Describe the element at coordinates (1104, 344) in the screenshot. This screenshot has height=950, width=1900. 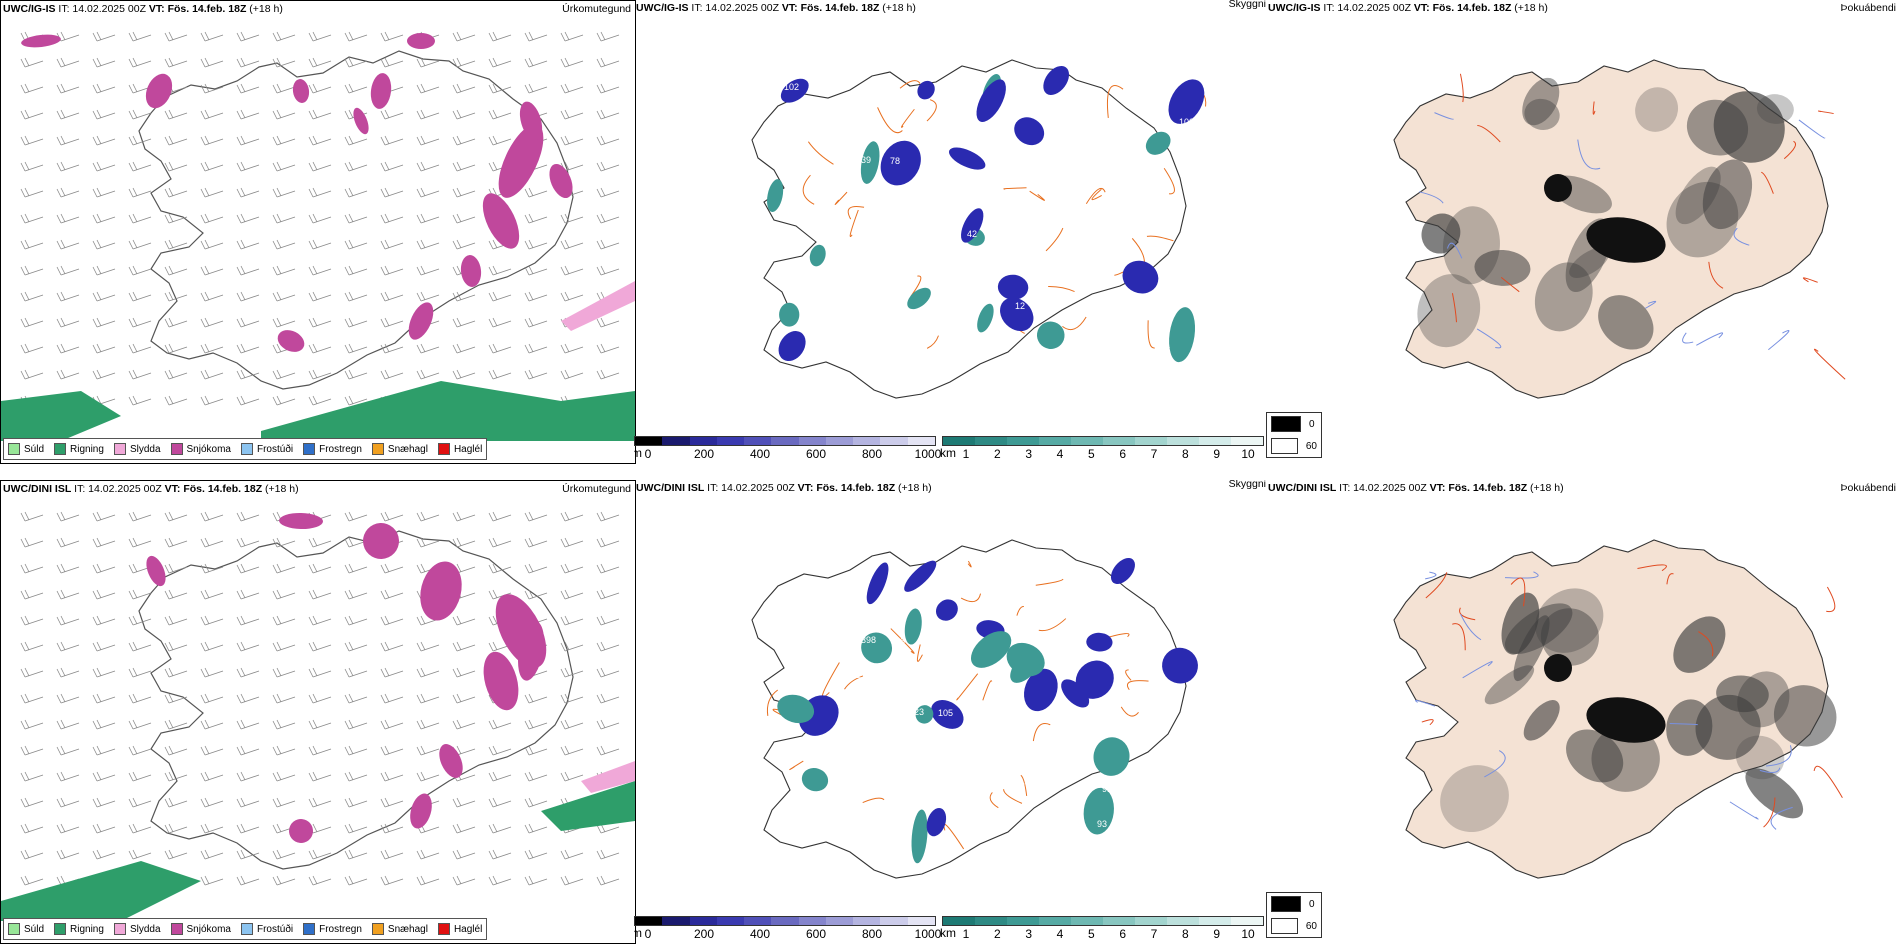
I see `visibility-value: 126` at that location.